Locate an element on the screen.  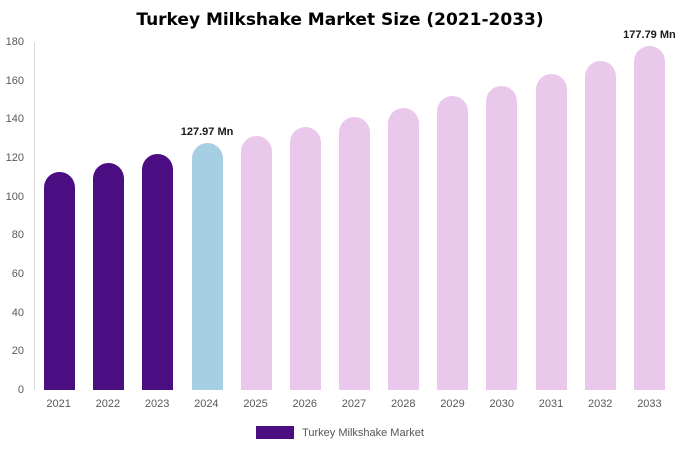
bar-2032 is located at coordinates (600, 225).